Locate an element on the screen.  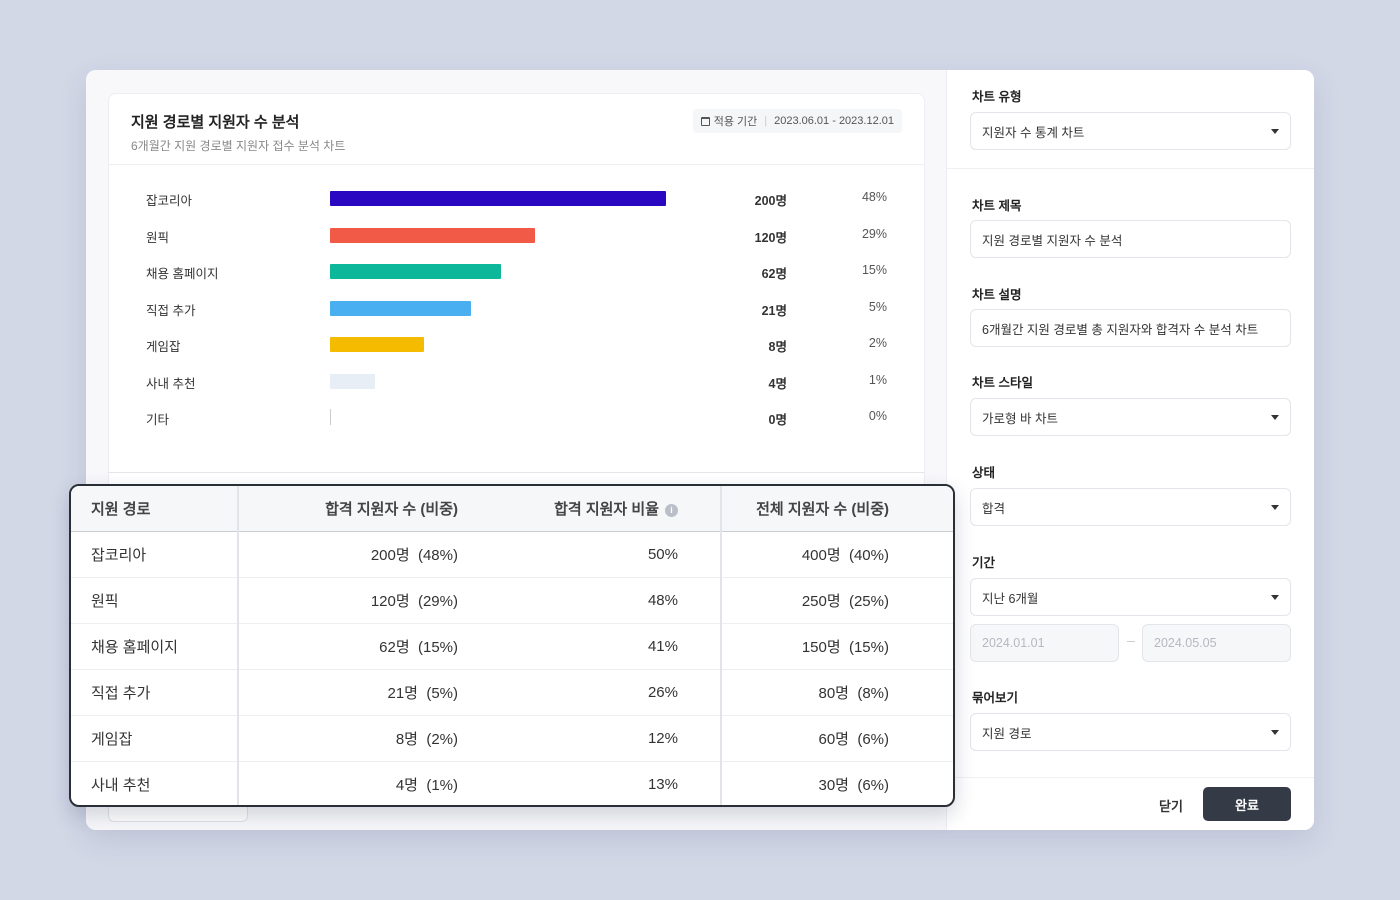
table-row: 채용 홈페이지 62명 (15%) 41% 150명 (15%) is located at coordinates (512, 646).